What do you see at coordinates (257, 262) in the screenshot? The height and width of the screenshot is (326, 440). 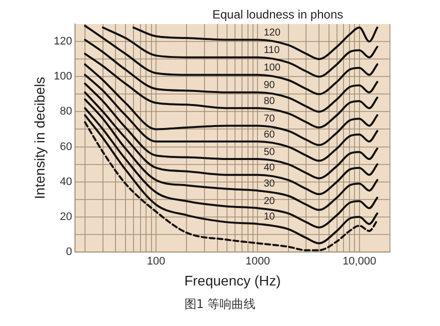 I see `x-tick-label: 1000` at bounding box center [257, 262].